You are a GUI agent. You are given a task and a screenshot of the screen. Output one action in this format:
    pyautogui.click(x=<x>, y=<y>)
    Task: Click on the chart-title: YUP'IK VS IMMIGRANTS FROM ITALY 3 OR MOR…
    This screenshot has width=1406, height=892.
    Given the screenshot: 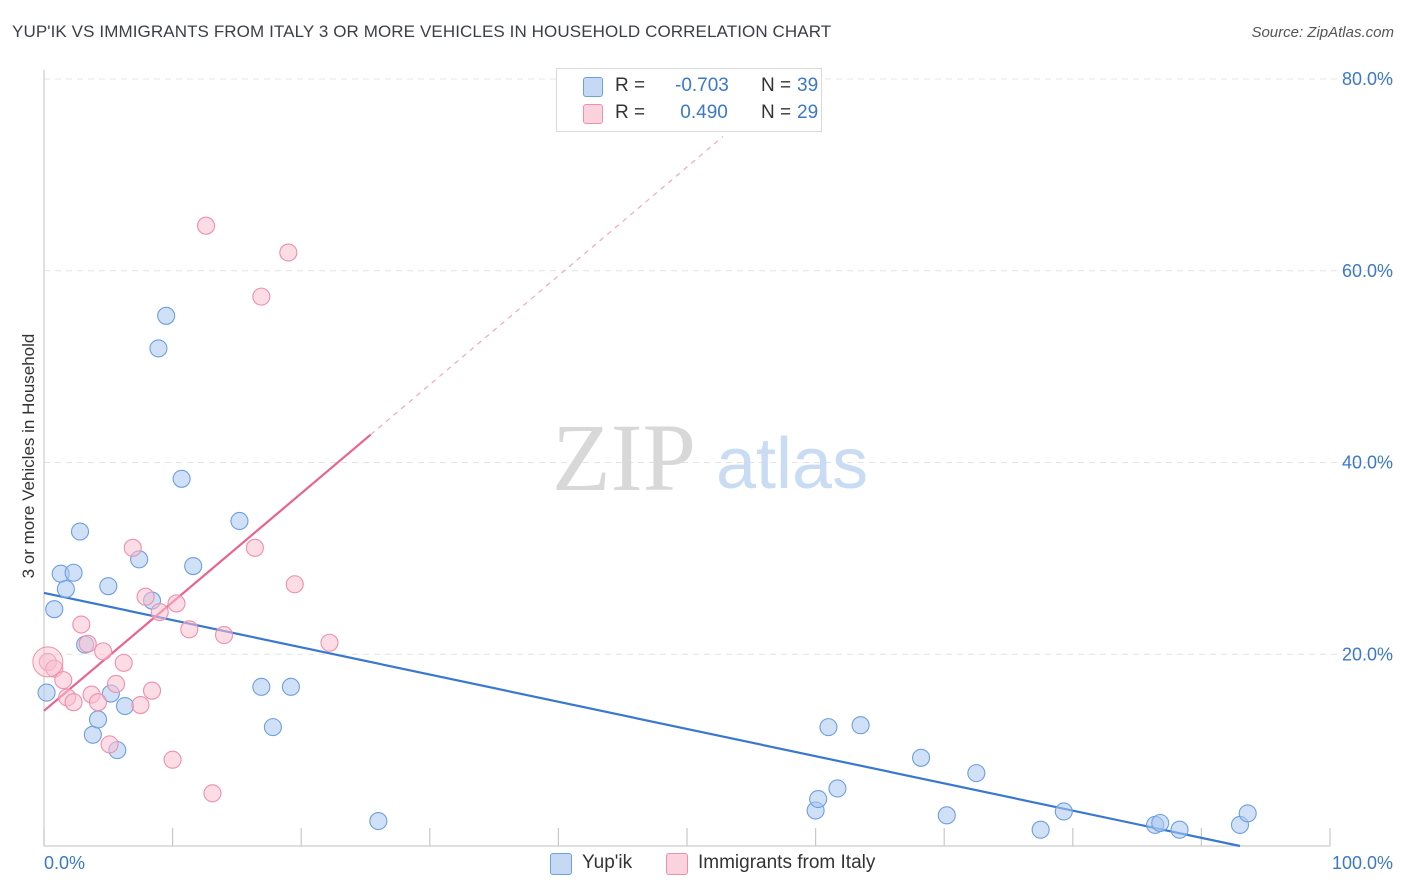 What is the action you would take?
    pyautogui.click(x=422, y=31)
    